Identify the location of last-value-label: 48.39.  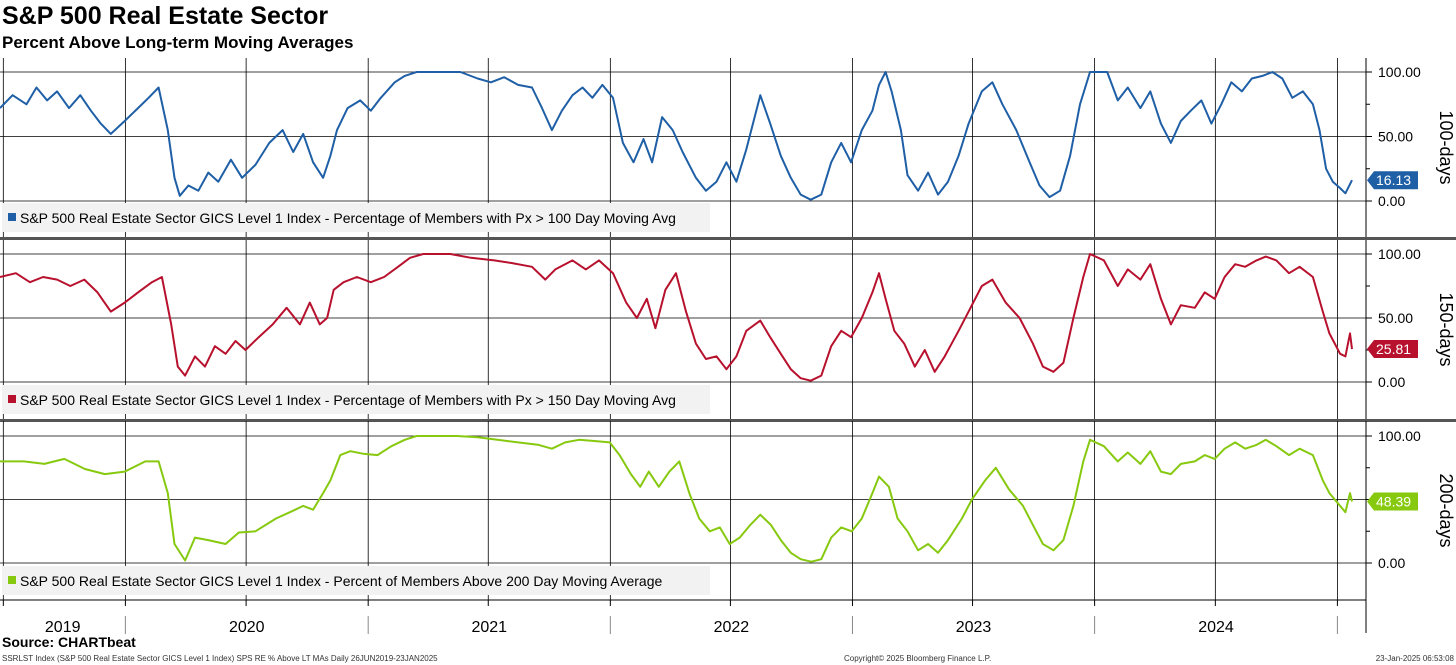
(1393, 502).